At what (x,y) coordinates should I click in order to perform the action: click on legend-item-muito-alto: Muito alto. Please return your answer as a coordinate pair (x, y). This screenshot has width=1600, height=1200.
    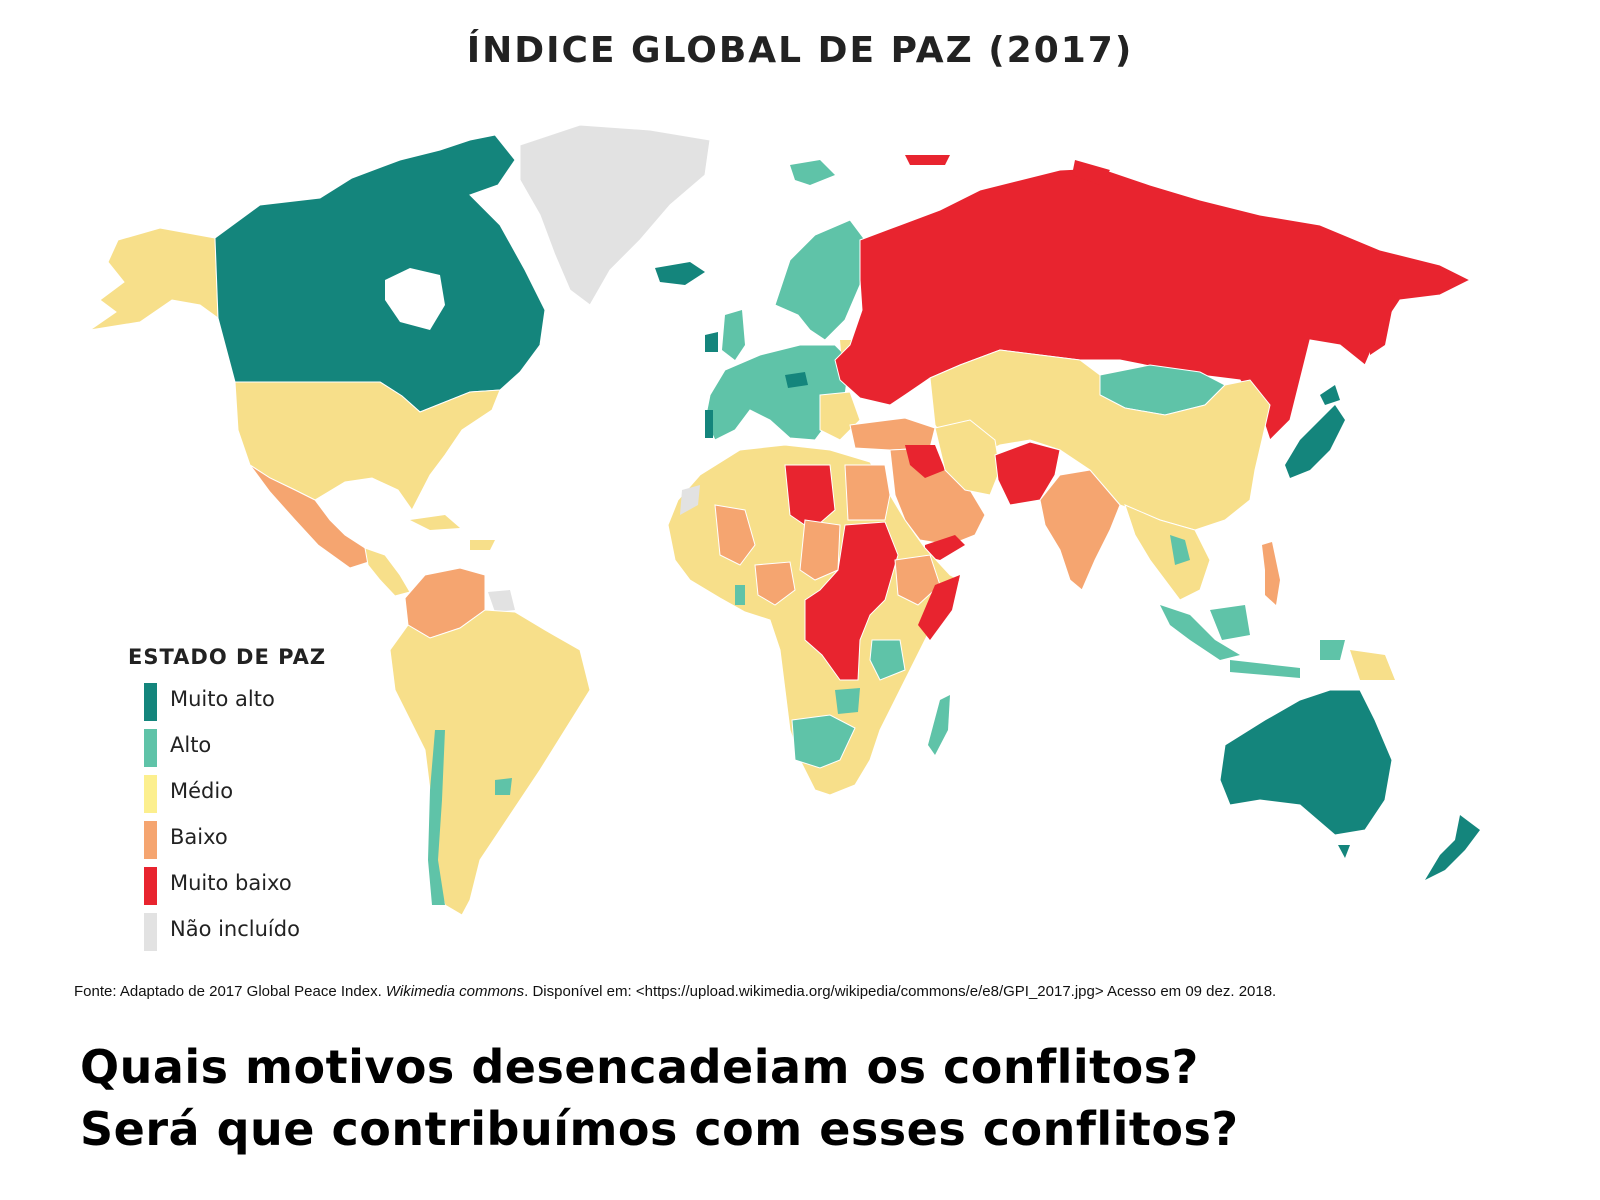
    Looking at the image, I should click on (258, 708).